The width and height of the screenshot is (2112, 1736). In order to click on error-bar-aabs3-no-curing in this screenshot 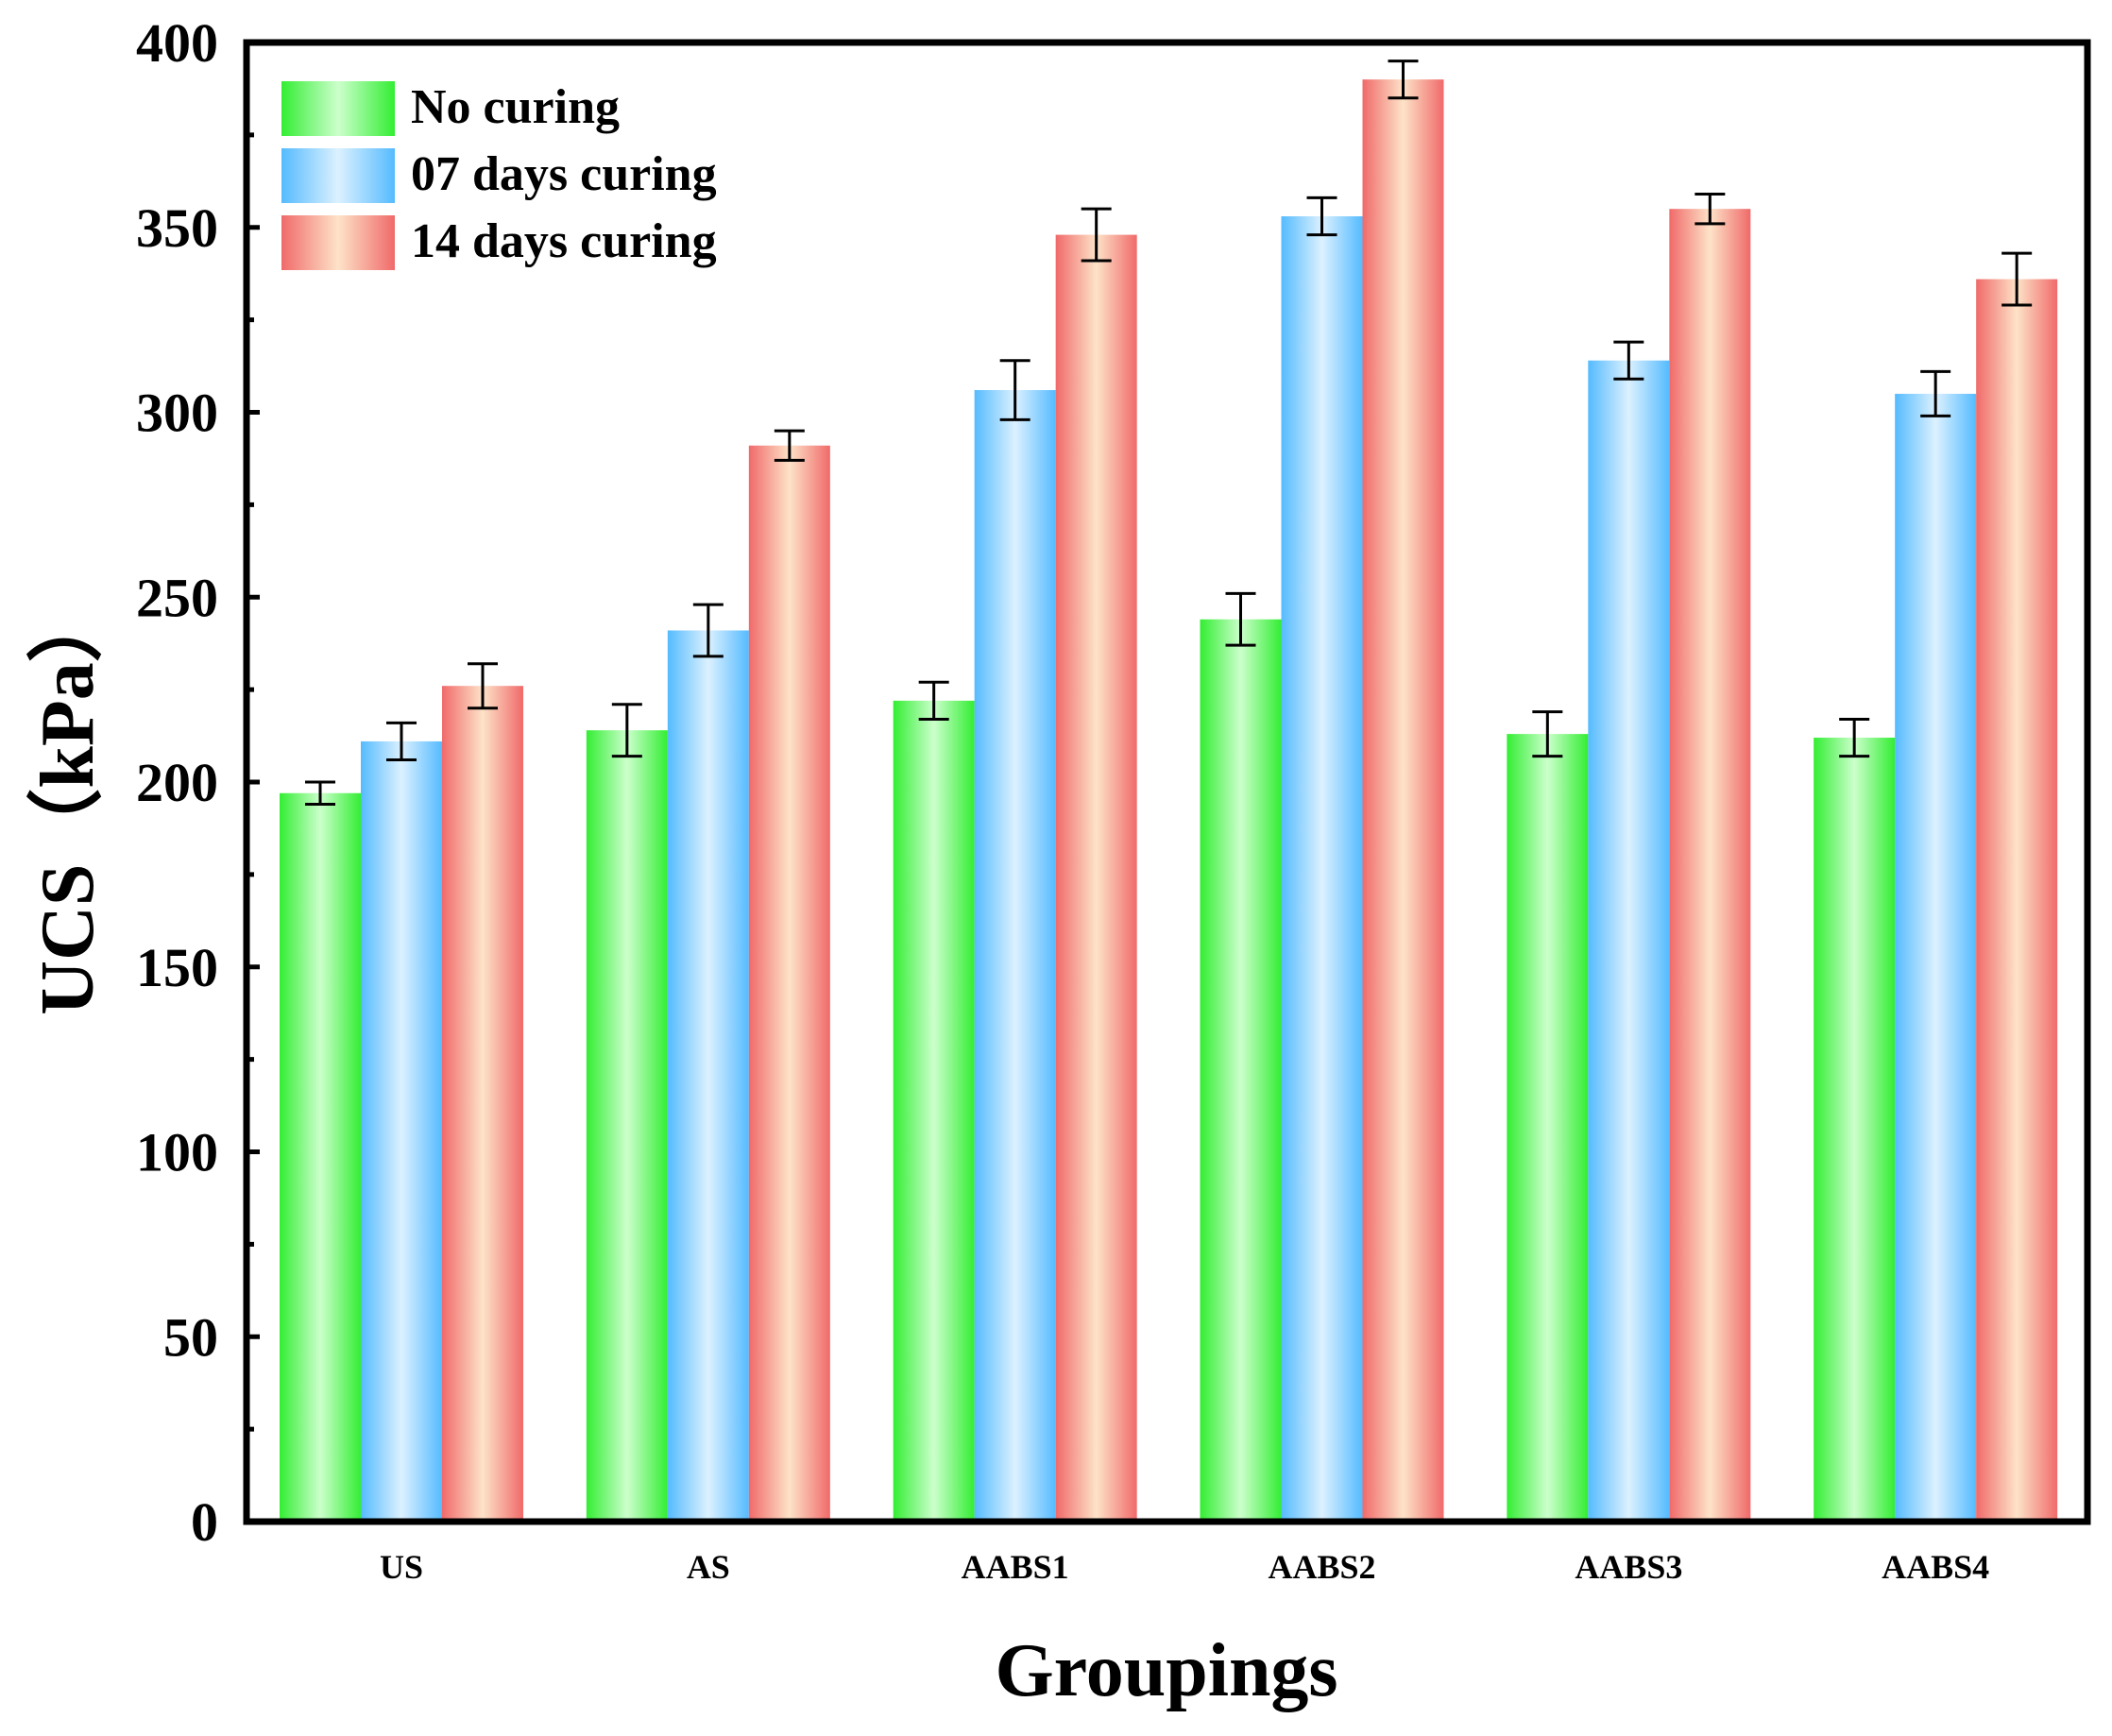, I will do `click(1547, 734)`.